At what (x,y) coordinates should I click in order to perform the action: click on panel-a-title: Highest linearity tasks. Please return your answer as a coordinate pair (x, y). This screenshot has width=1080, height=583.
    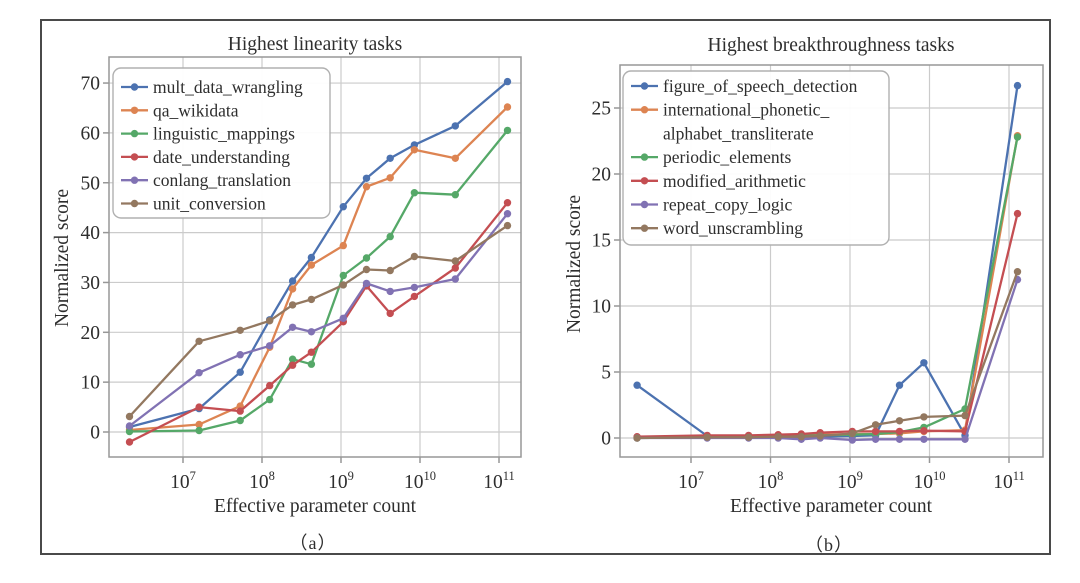
    Looking at the image, I should click on (315, 44).